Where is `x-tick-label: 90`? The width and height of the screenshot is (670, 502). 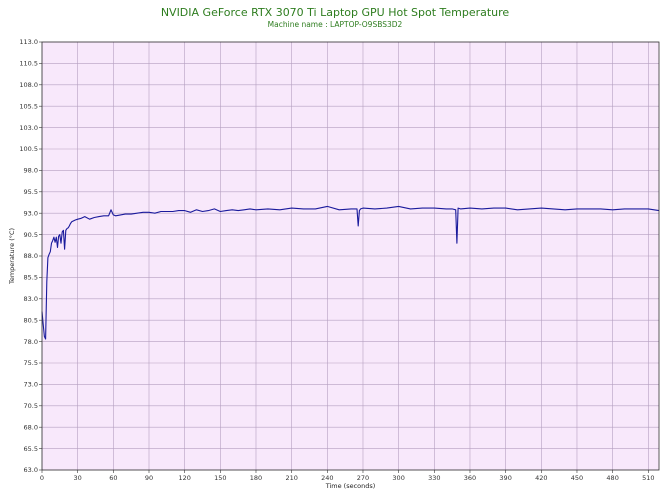
x-tick-label: 90 is located at coordinates (149, 478).